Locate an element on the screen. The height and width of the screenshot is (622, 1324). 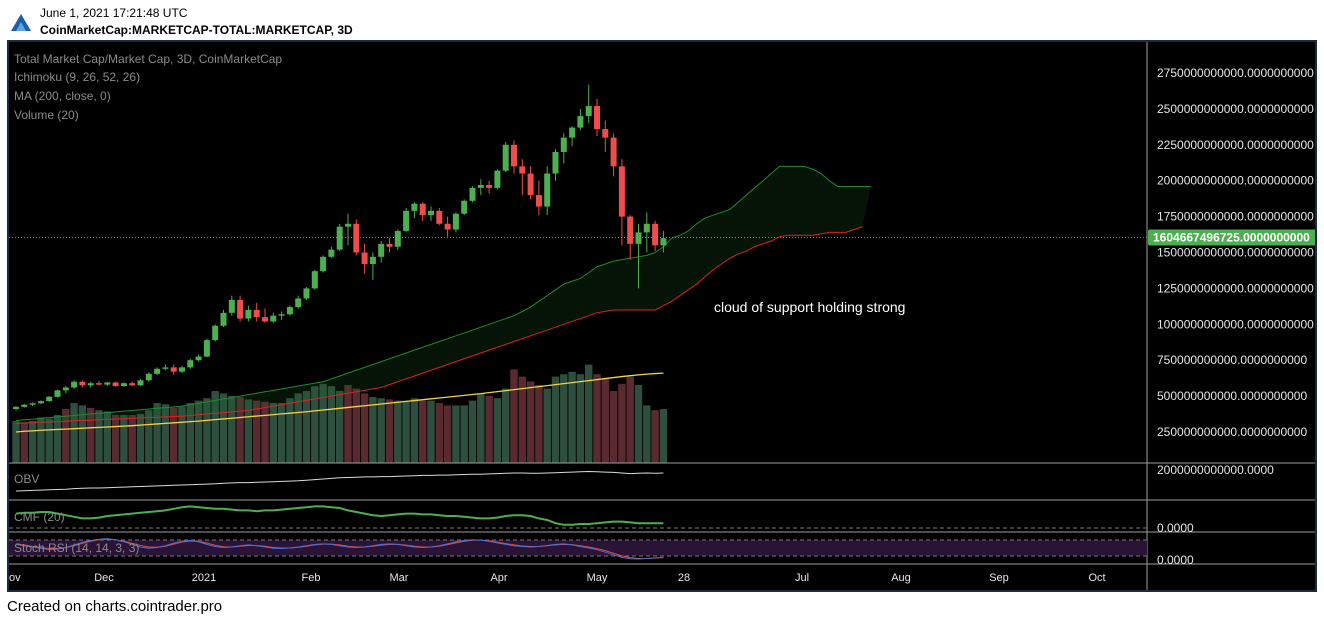
time-axis: ov Dec 2021 Feb Mar Apr May 28 Jul Aug Sep Oct is located at coordinates (557, 578).